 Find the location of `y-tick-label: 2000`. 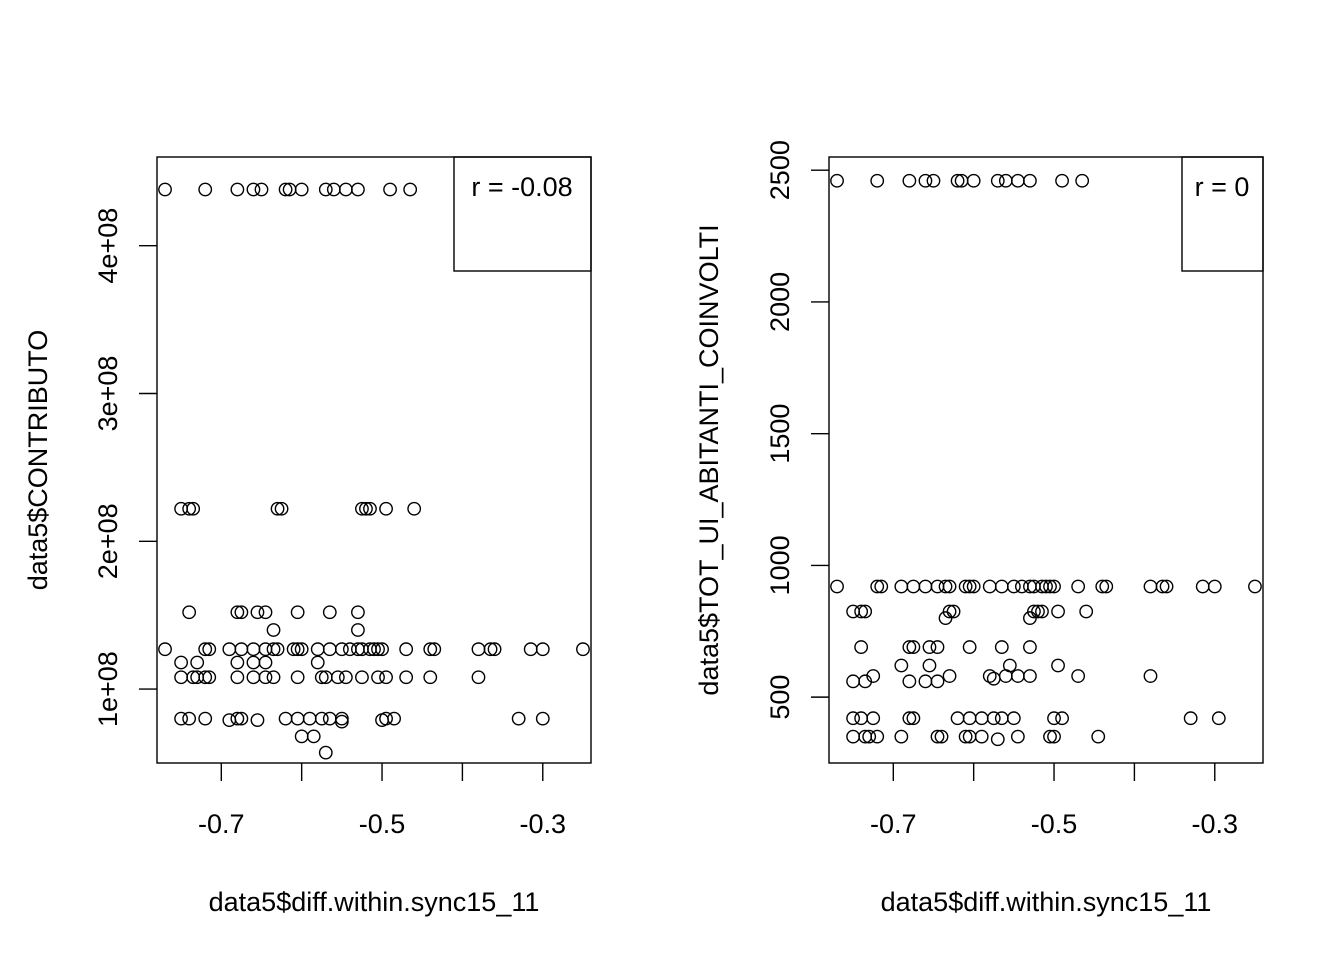

y-tick-label: 2000 is located at coordinates (780, 302).